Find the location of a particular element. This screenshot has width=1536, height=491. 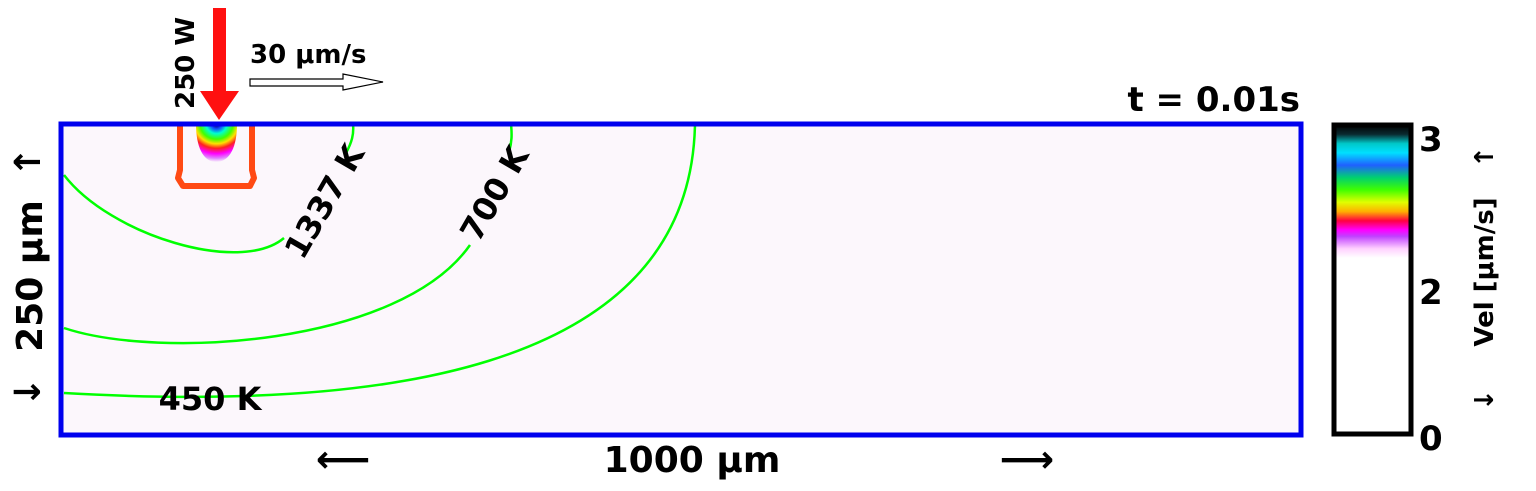

melt-pool-outline is located at coordinates (216, 156).